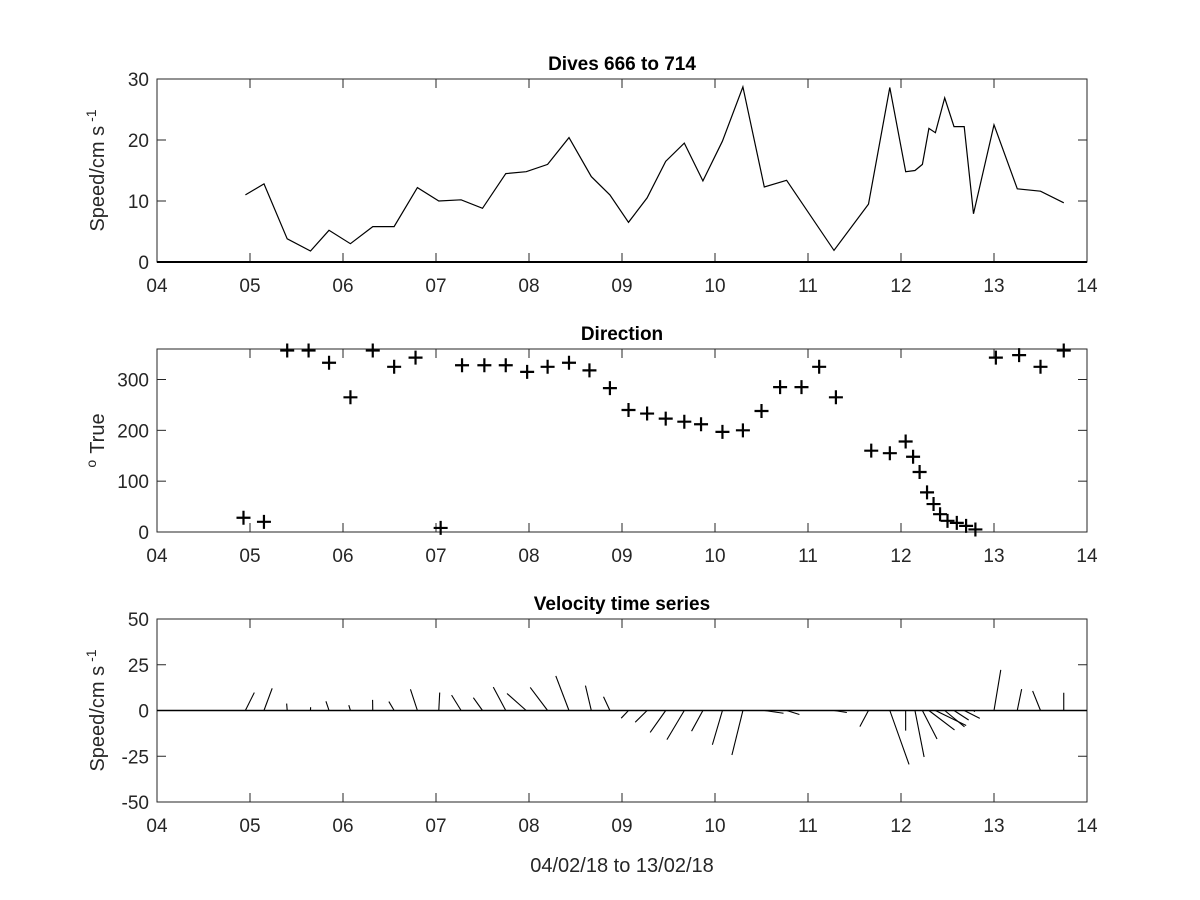  What do you see at coordinates (133, 431) in the screenshot?
I see `direction-ytick-label: 200` at bounding box center [133, 431].